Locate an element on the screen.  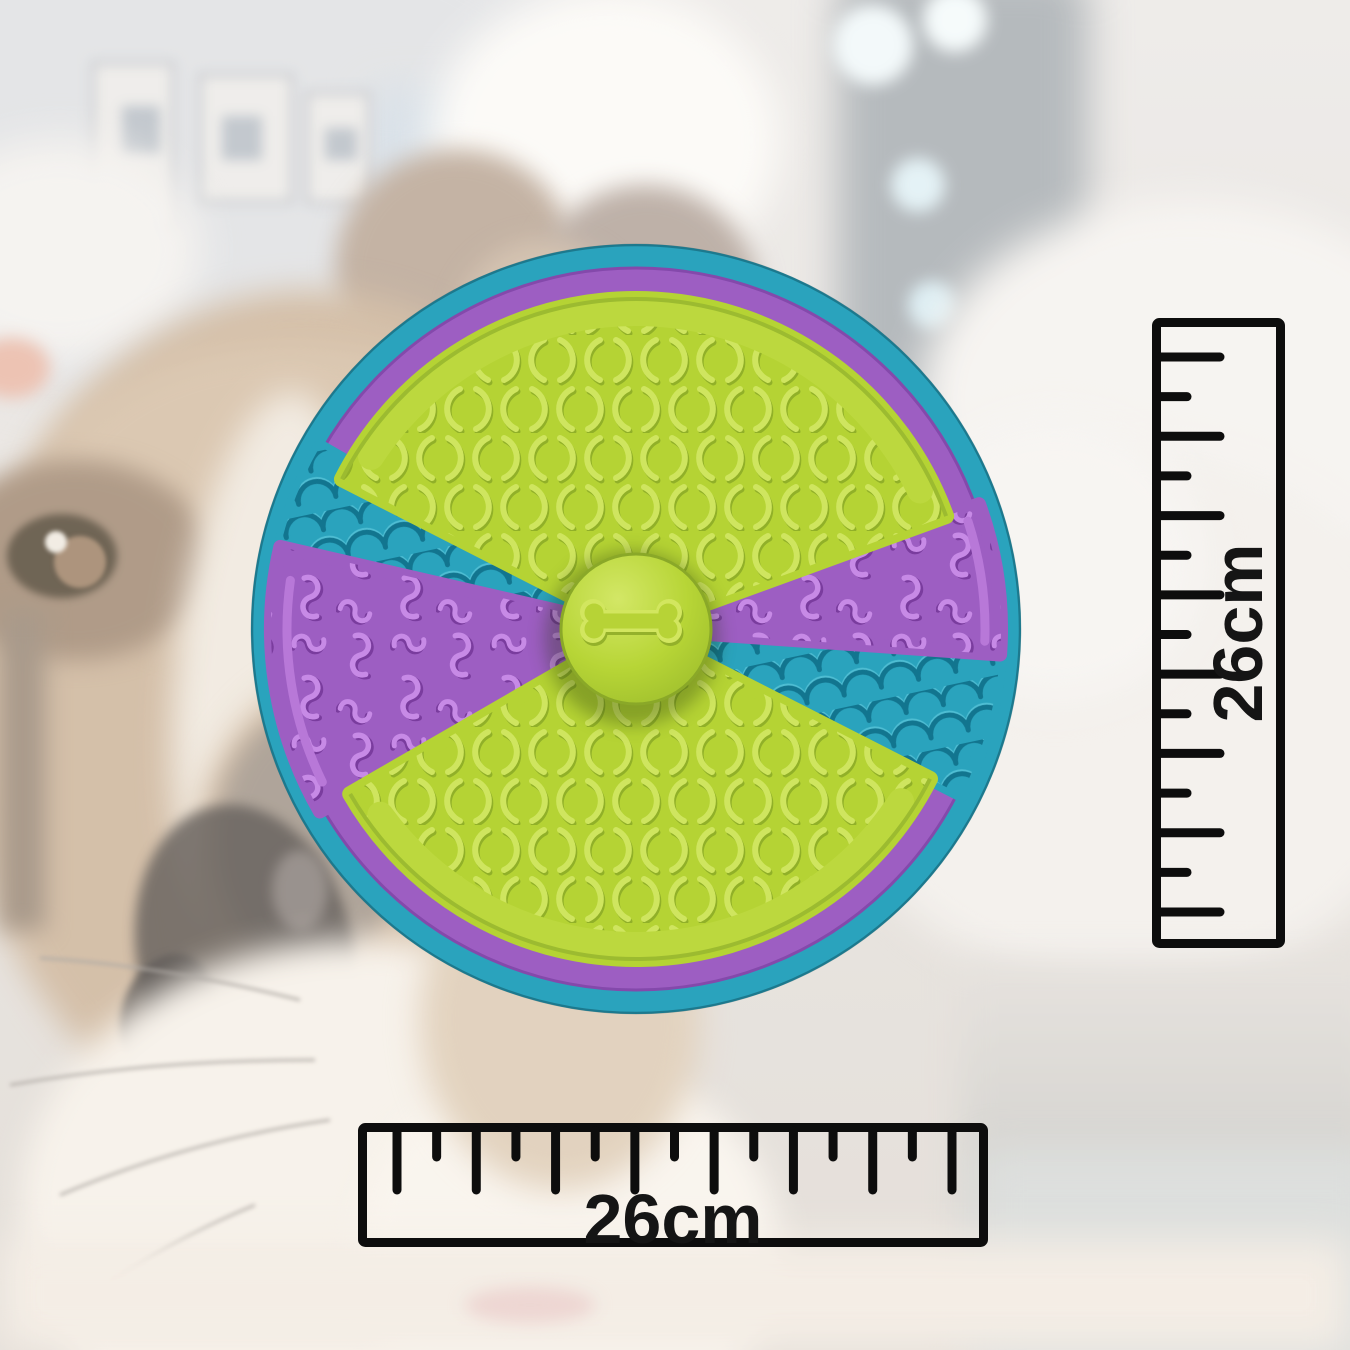
ruler-vertical: 26cm is located at coordinates (1218, 633).